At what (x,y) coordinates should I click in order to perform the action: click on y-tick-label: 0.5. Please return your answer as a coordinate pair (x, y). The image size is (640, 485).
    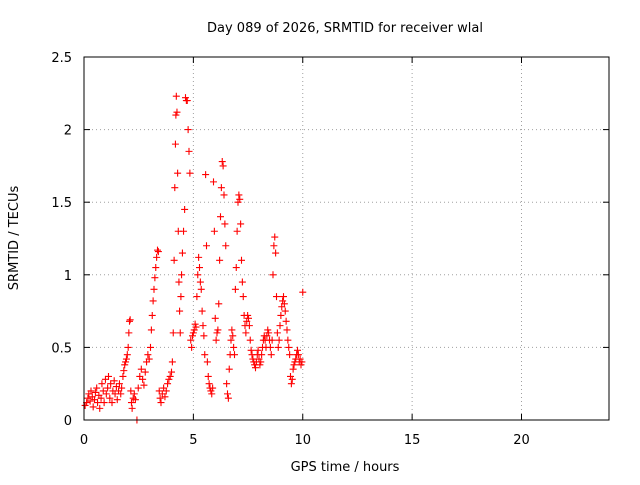
    Looking at the image, I should click on (61, 348).